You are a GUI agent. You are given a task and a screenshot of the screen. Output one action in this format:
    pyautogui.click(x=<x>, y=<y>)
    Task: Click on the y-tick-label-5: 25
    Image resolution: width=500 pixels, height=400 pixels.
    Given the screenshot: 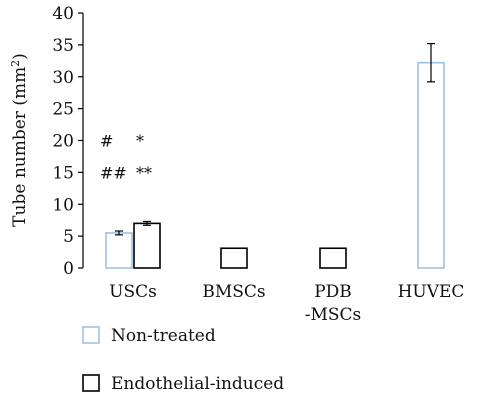 What is the action you would take?
    pyautogui.click(x=63, y=110)
    